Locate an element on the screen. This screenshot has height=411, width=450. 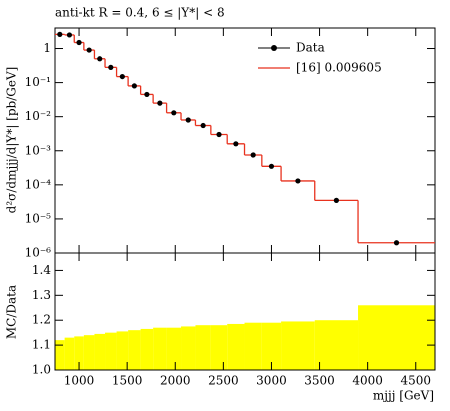
legend-marker is located at coordinates (274, 48).